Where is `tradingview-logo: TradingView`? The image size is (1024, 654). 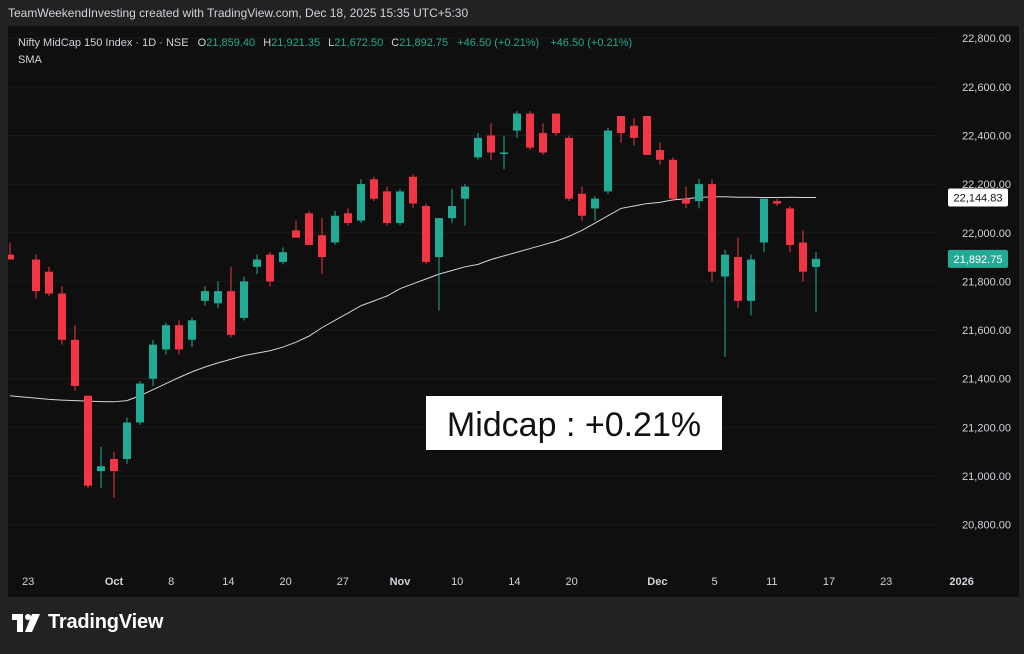 tradingview-logo: TradingView is located at coordinates (87, 622).